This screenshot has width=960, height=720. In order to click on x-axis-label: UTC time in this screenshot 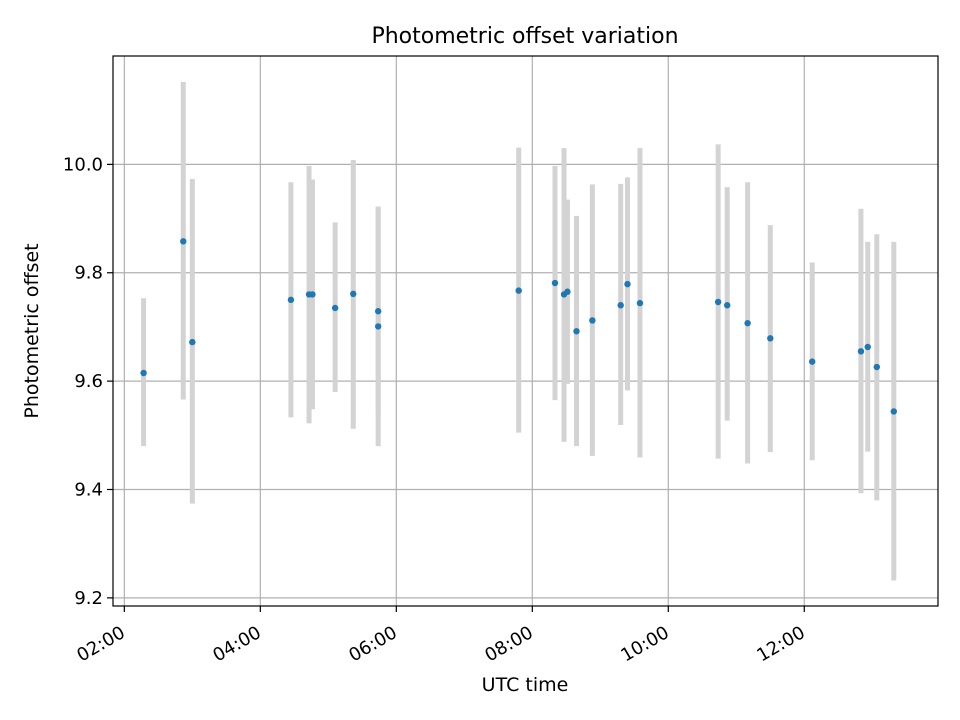, I will do `click(525, 685)`.